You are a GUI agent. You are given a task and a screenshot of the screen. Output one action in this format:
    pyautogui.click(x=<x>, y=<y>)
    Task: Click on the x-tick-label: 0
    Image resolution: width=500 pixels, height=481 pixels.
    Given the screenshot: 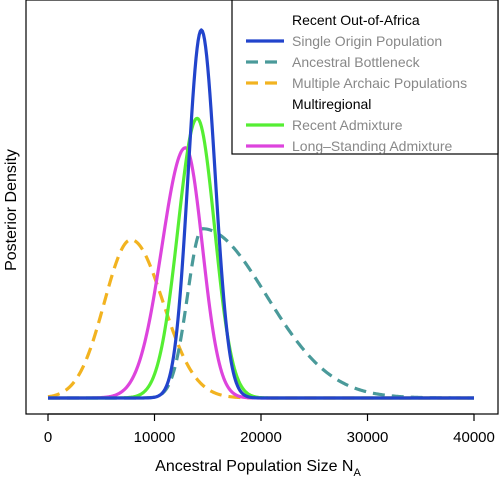 What is the action you would take?
    pyautogui.click(x=48, y=437)
    